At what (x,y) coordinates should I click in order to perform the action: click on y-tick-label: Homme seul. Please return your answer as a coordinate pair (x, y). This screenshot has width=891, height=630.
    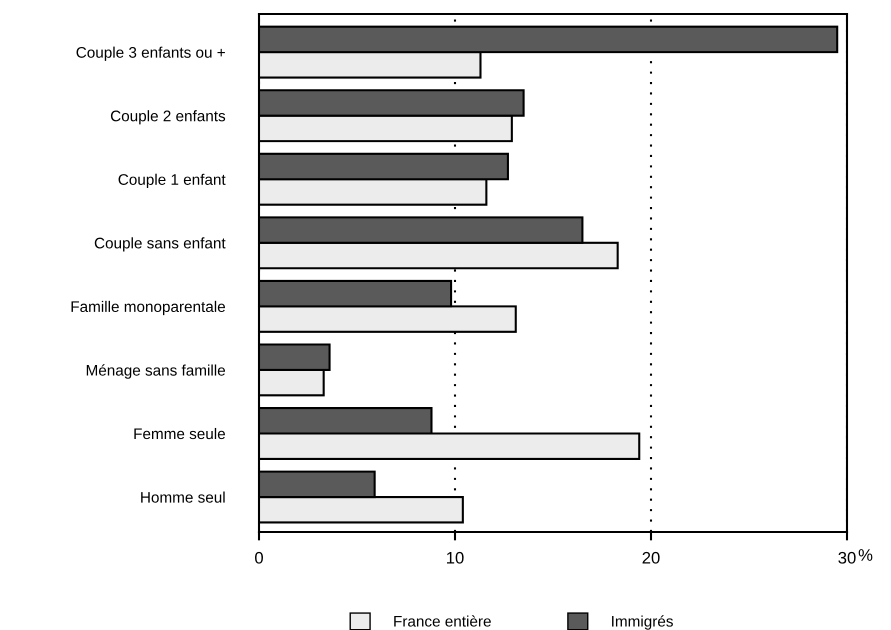
    Looking at the image, I should click on (183, 497).